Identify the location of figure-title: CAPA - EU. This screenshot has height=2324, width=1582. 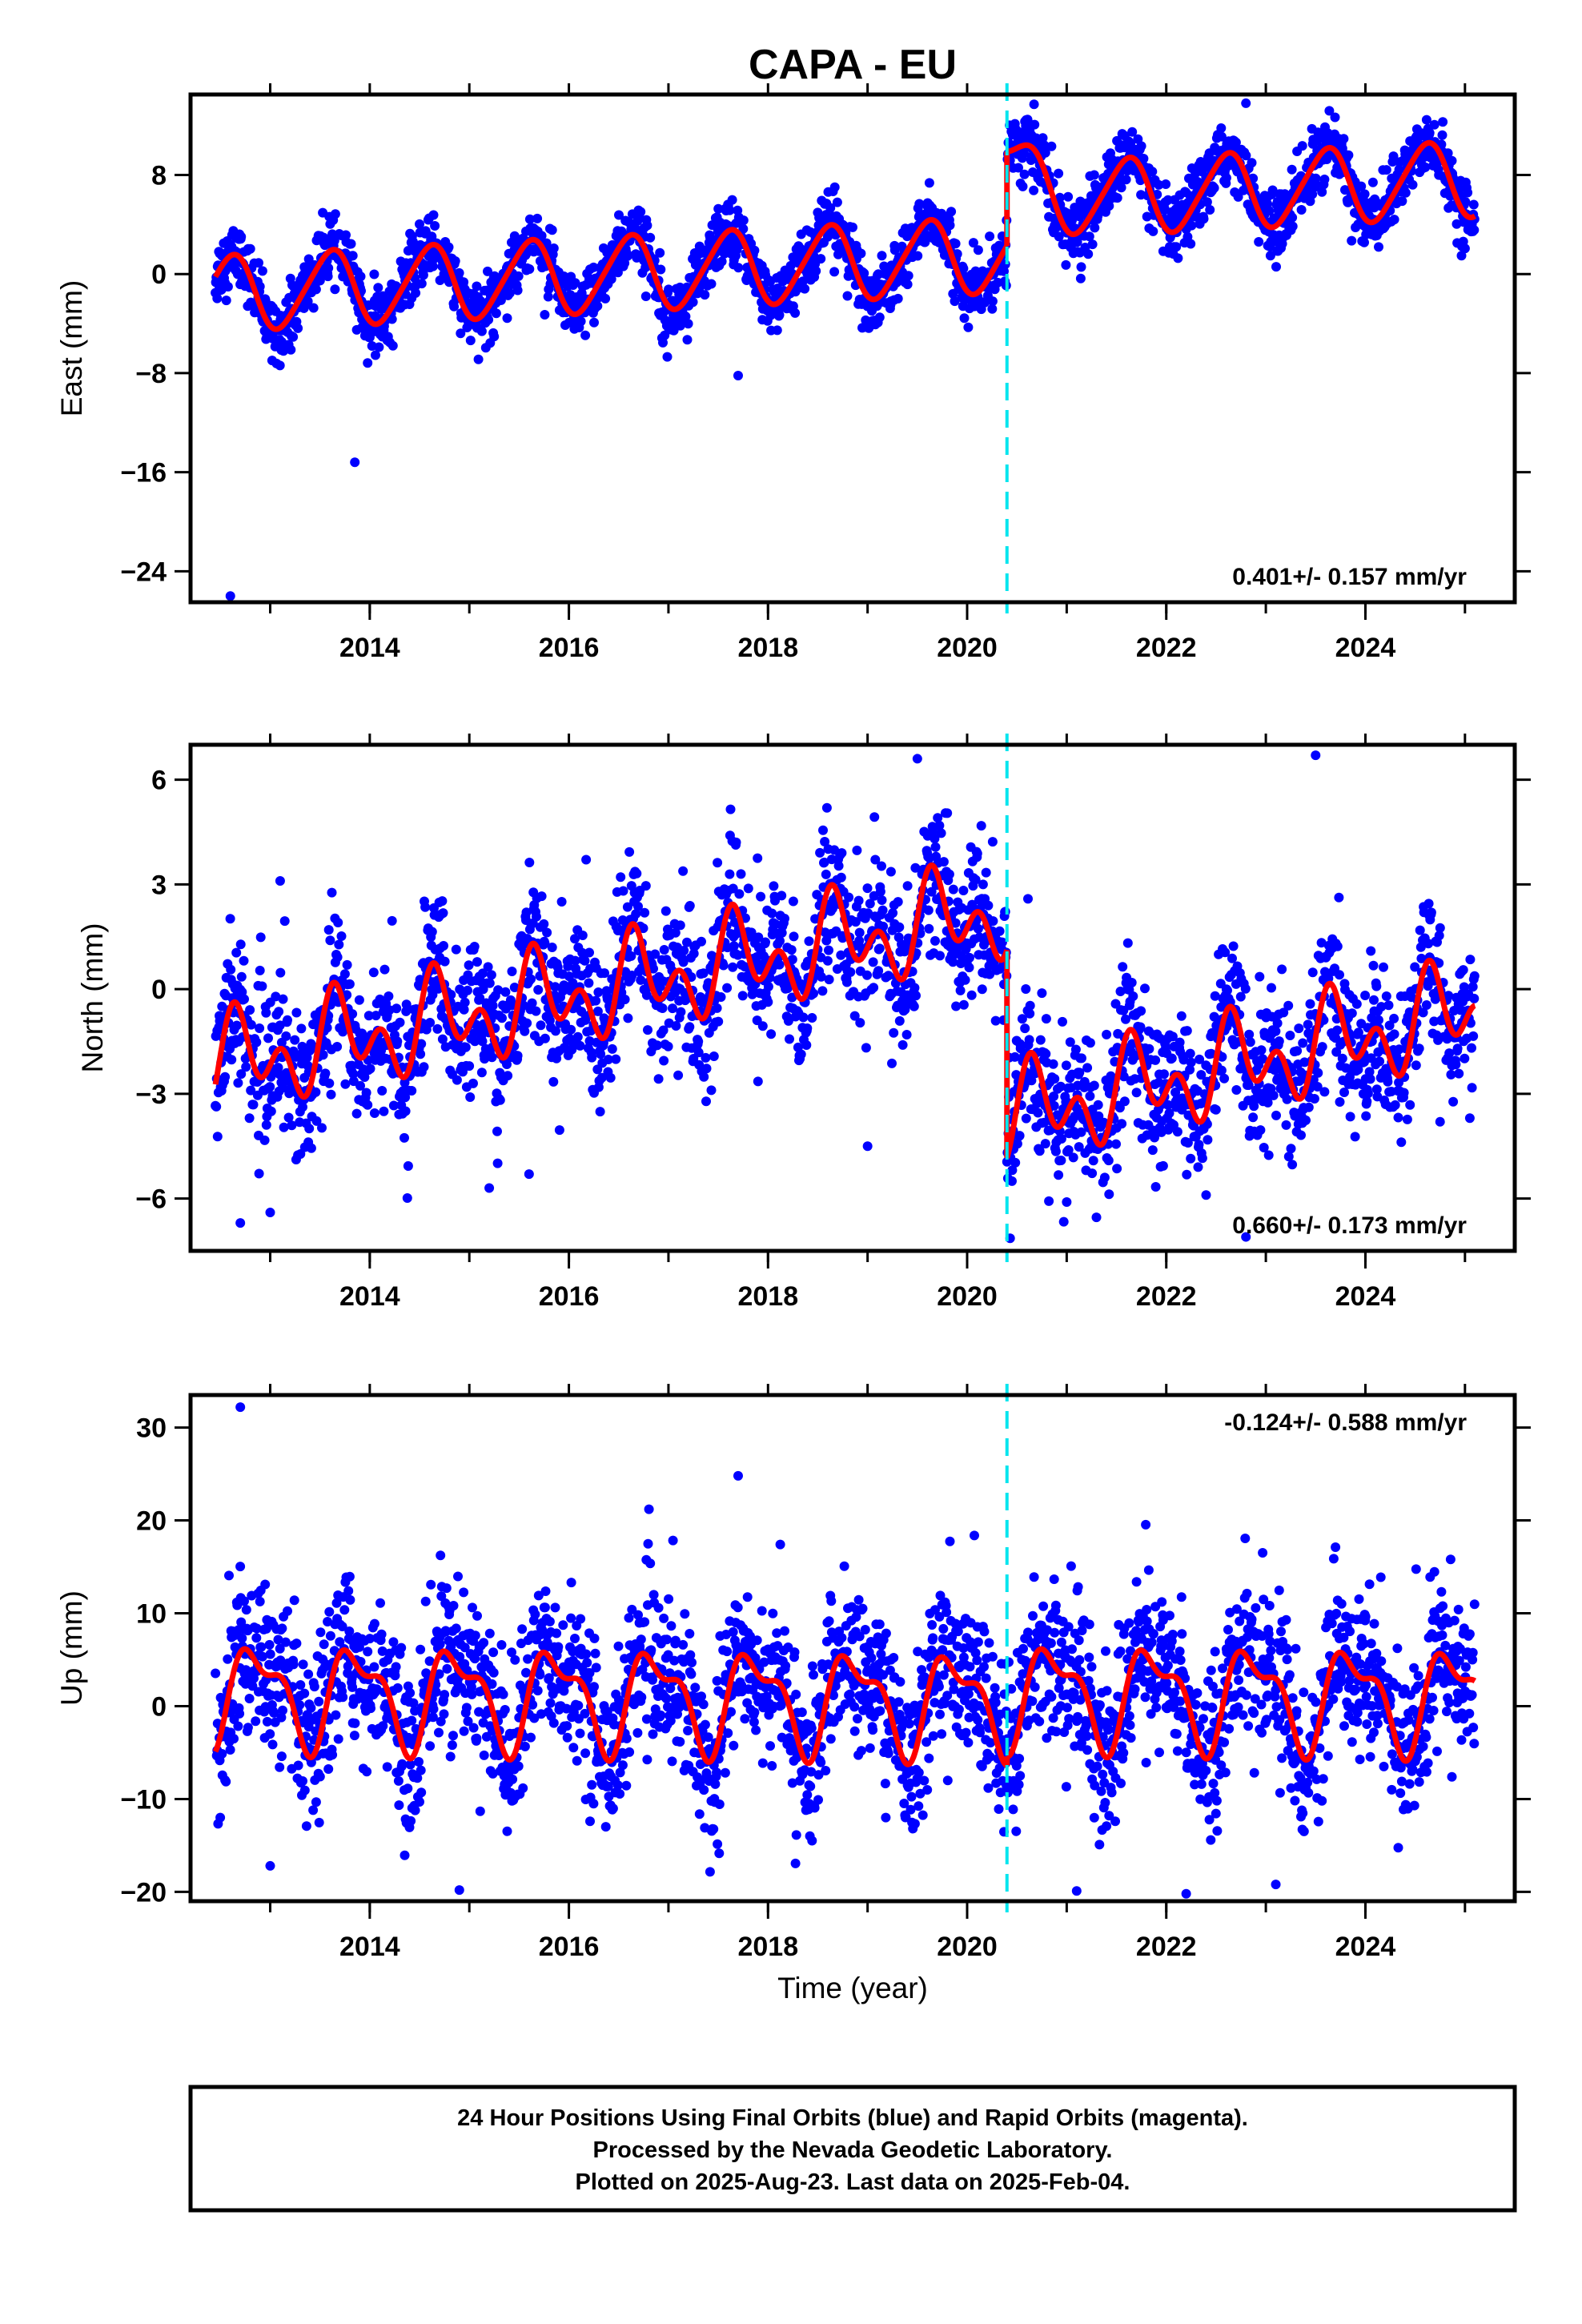
(853, 65).